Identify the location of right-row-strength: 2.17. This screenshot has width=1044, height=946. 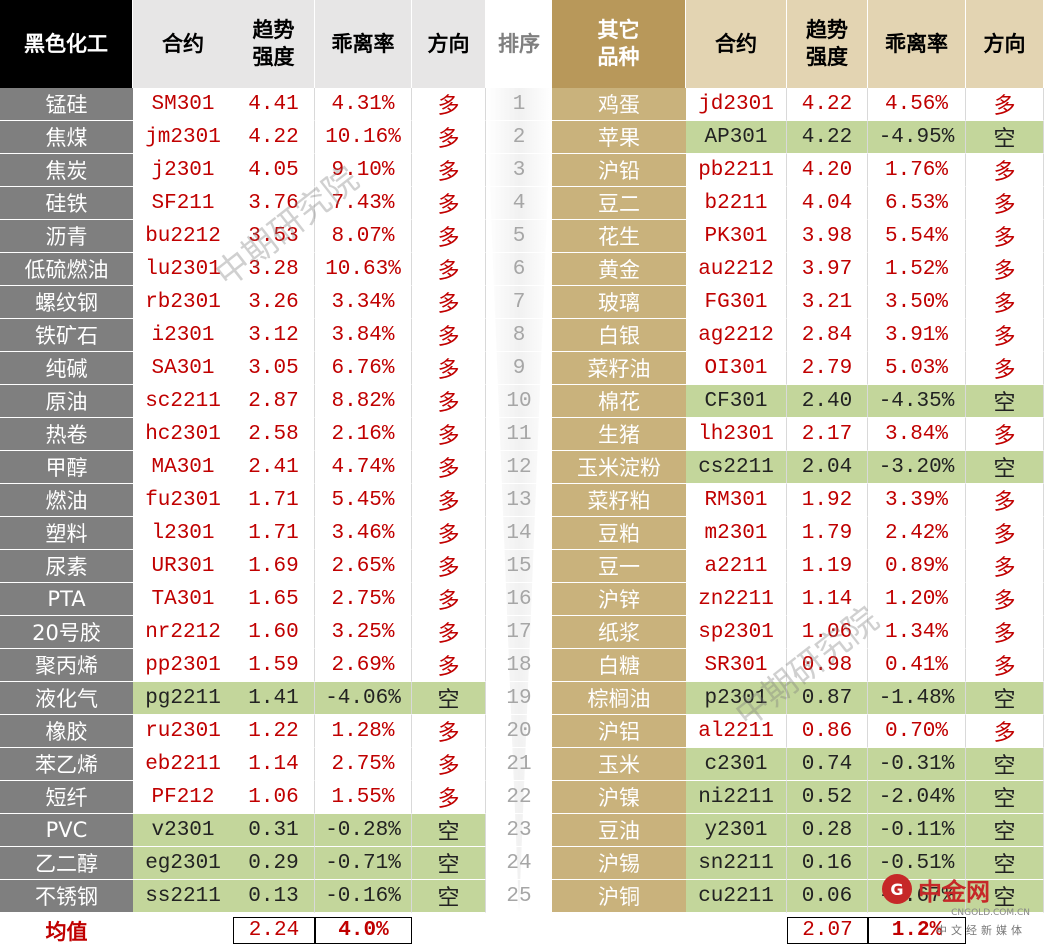
(827, 434).